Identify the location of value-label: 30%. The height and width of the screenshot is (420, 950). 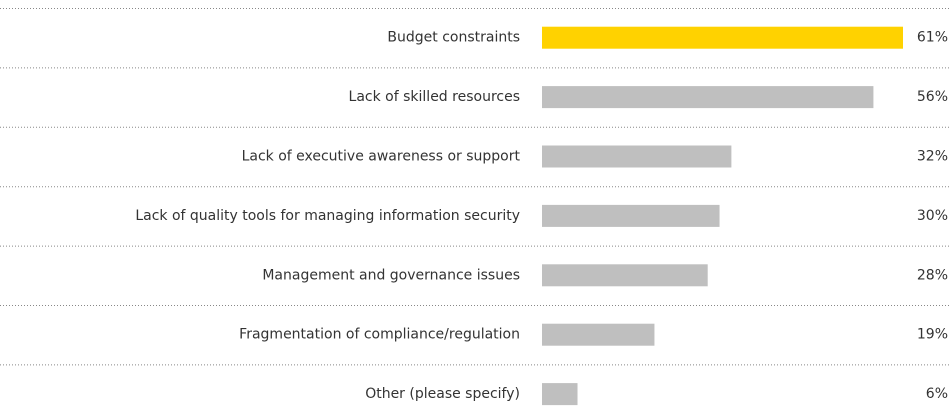
(932, 216).